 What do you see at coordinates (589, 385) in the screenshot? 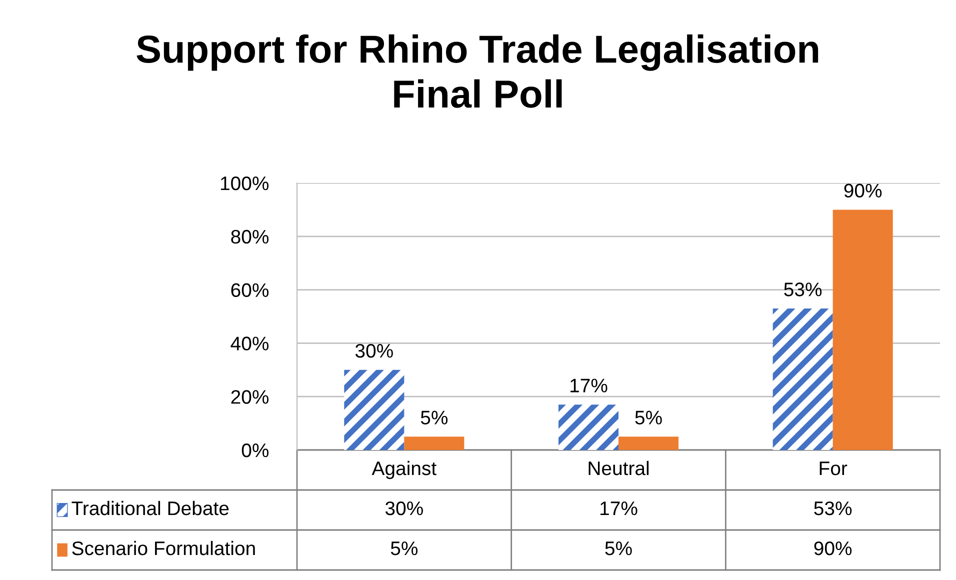
I see `text: 17%` at bounding box center [589, 385].